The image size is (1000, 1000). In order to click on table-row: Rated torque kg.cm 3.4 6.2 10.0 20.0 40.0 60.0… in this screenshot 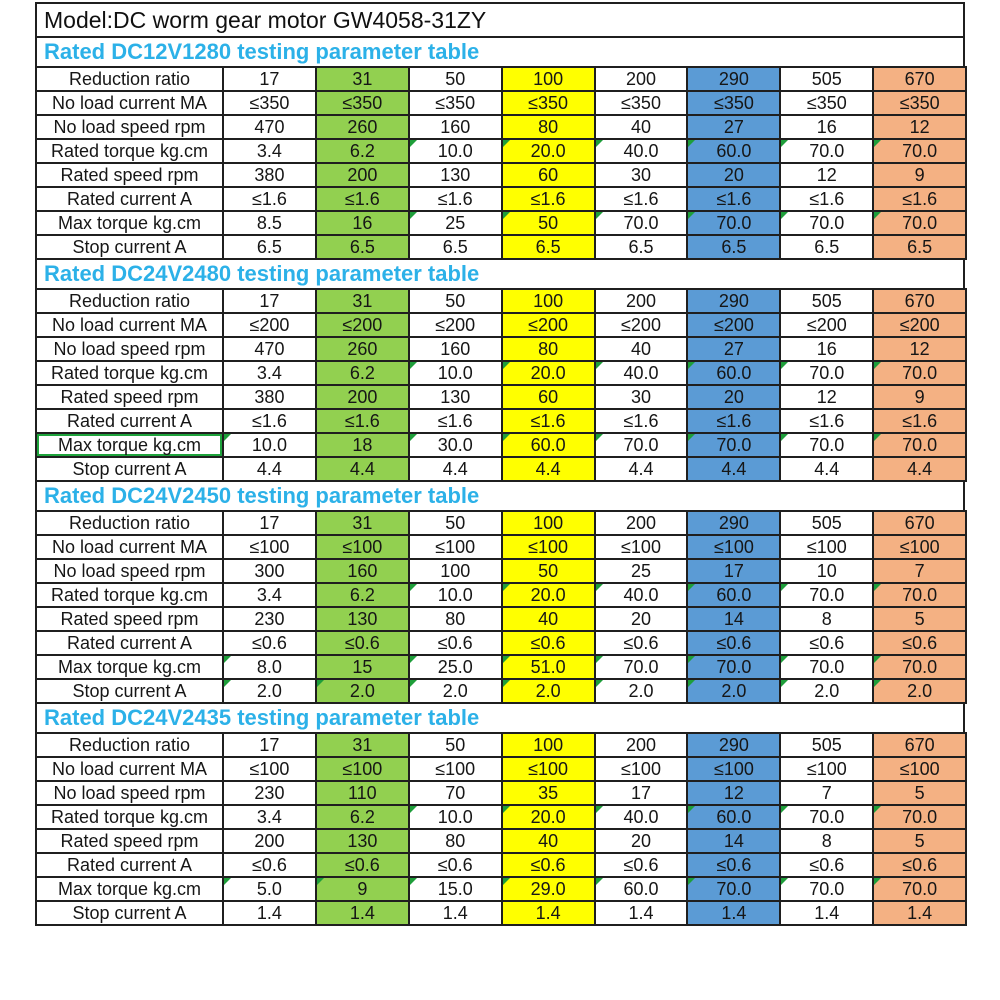, I will do `click(501, 595)`.